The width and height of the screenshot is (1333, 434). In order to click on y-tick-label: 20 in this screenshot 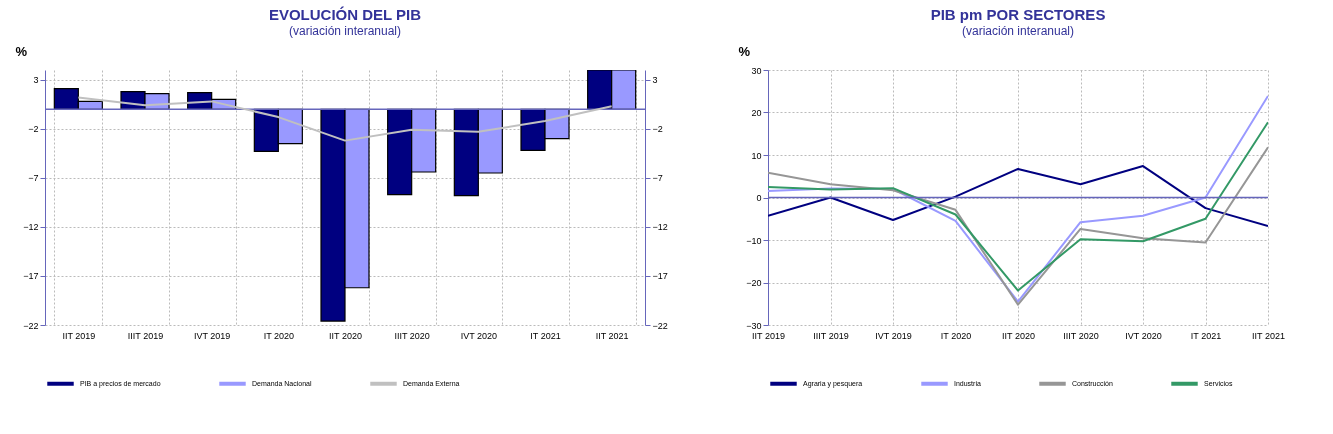, I will do `click(756, 113)`.